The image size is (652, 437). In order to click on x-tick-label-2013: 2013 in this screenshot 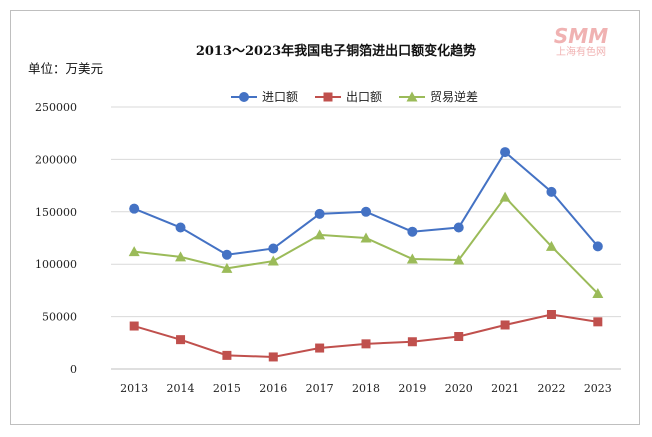, I will do `click(134, 388)`.